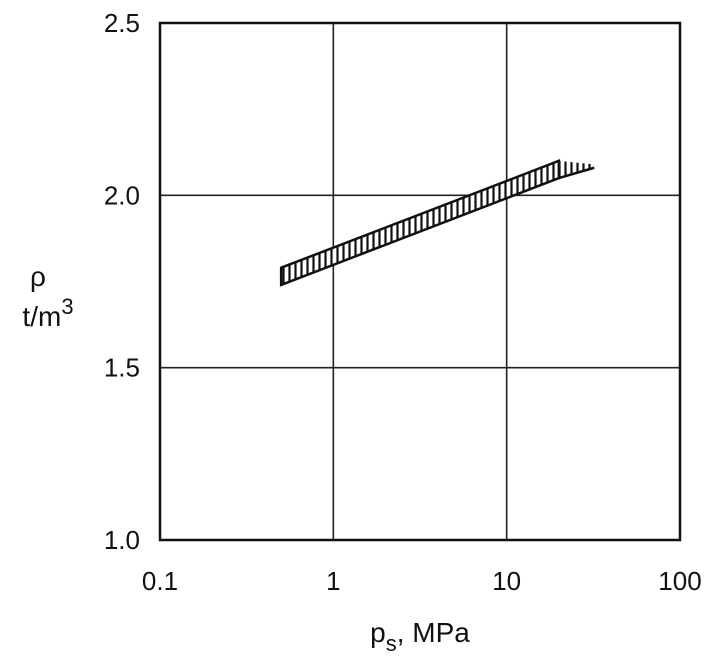 The height and width of the screenshot is (661, 715). Describe the element at coordinates (38, 276) in the screenshot. I see `y-axis-label-symbol: ρ` at that location.